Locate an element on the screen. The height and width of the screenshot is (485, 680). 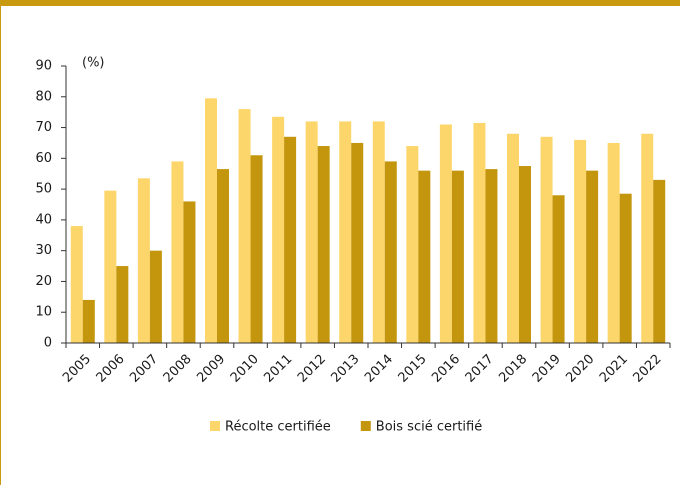
x-tick-label: 2009 is located at coordinates (211, 369).